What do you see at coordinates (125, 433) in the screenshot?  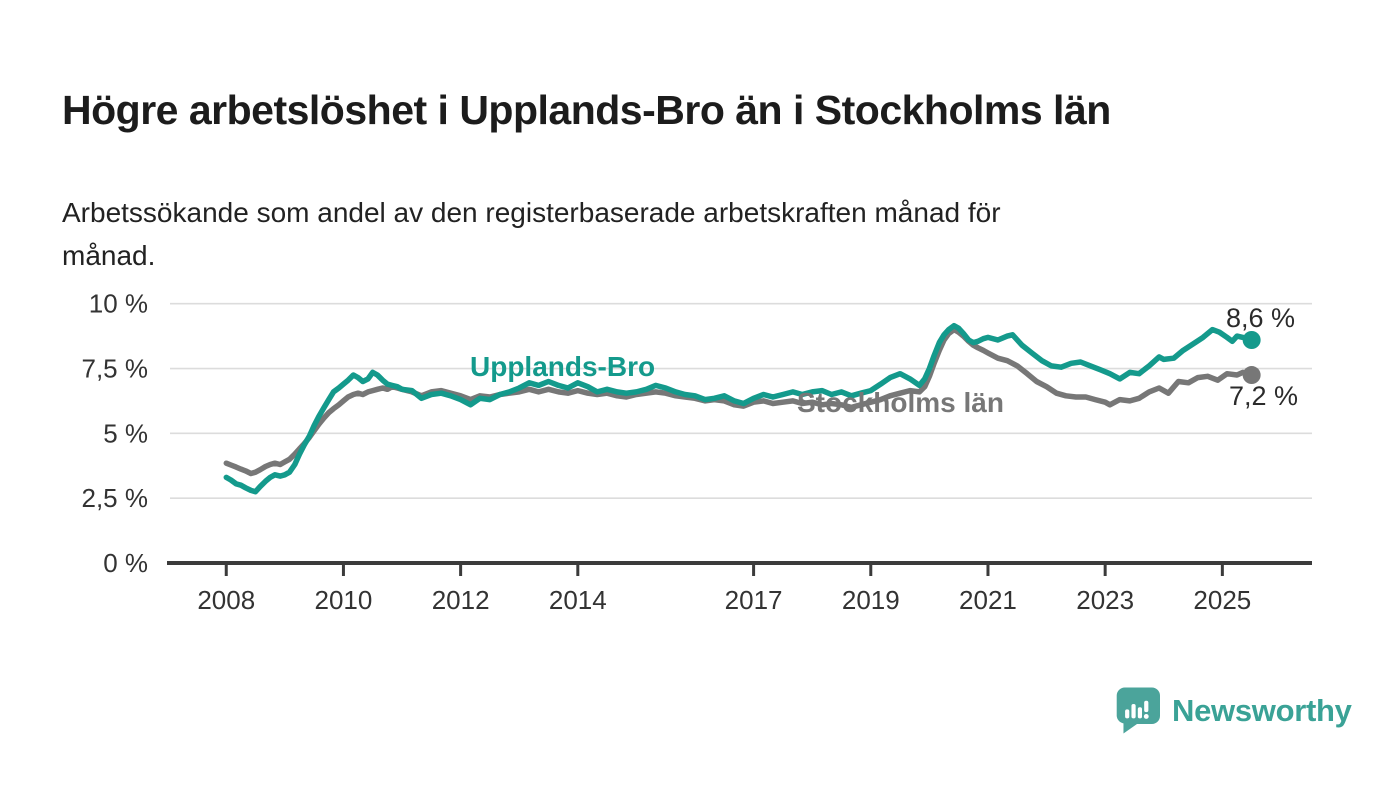 I see `y-axis-tick-label: 5 %` at bounding box center [125, 433].